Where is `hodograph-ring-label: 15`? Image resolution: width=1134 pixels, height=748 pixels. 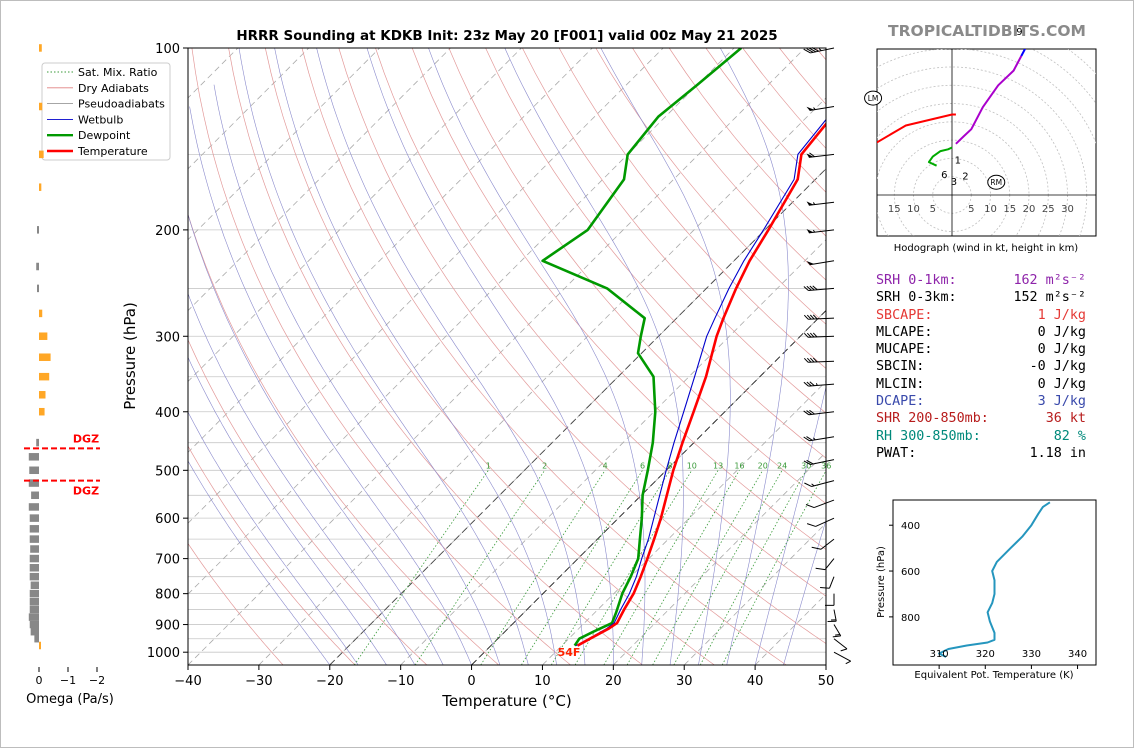
hodograph-ring-label: 15 is located at coordinates (894, 209).